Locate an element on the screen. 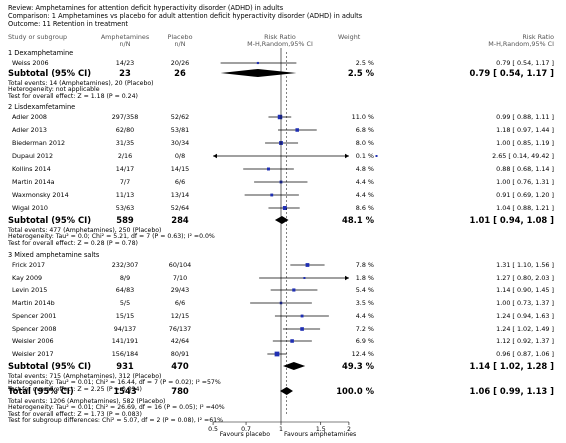 The image size is (566, 443). summary-note: Heterogeneity: not applicable is located at coordinates (54, 90).